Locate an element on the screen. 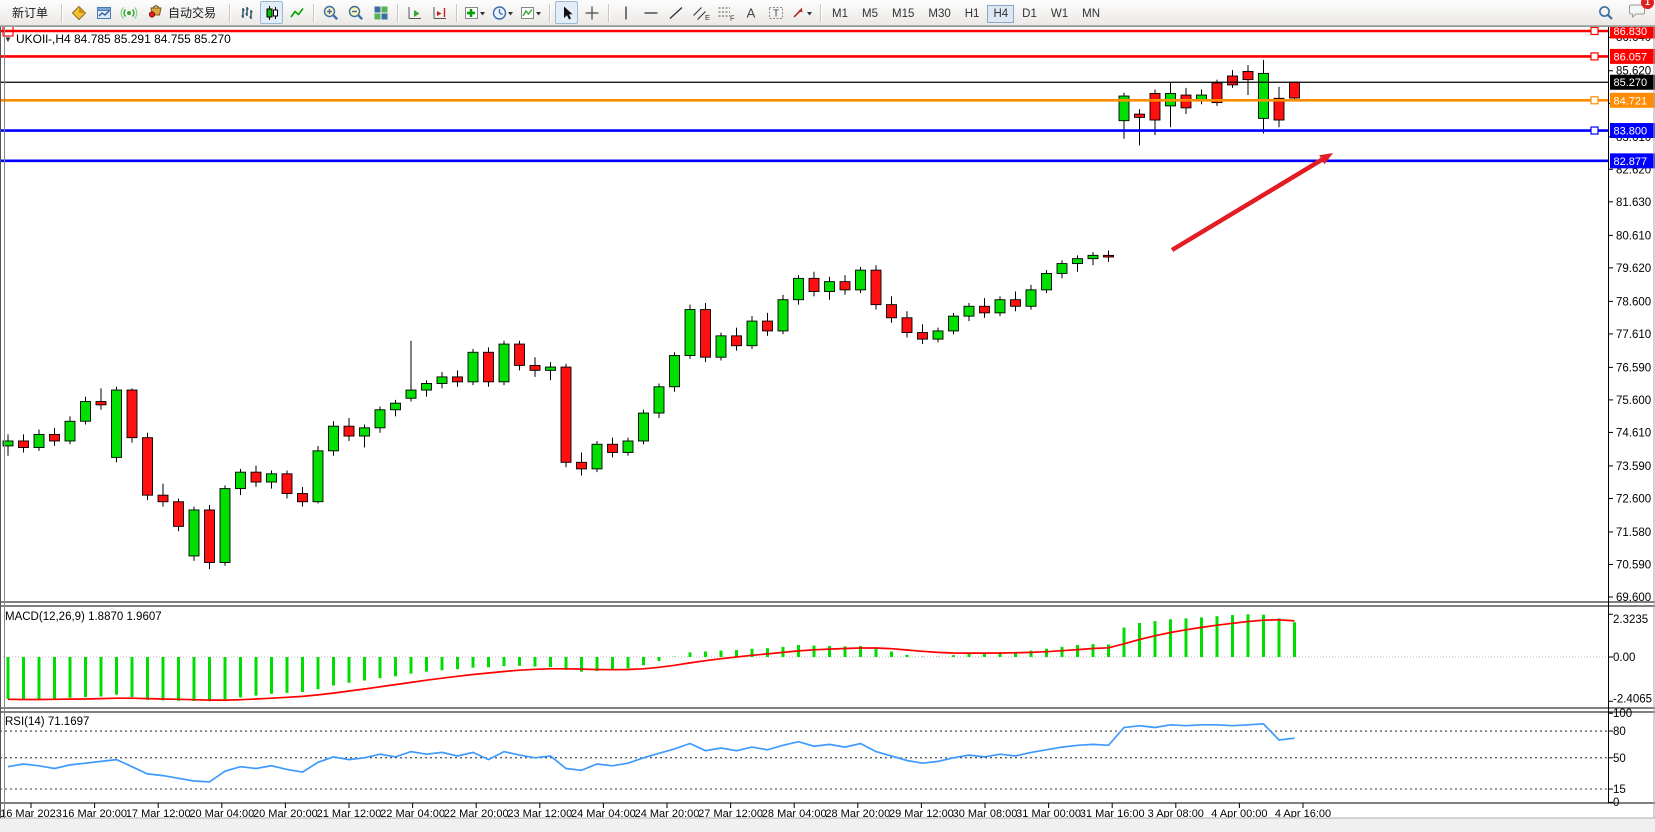  rsi-label: RSI(14) 71.1697 is located at coordinates (47, 722).